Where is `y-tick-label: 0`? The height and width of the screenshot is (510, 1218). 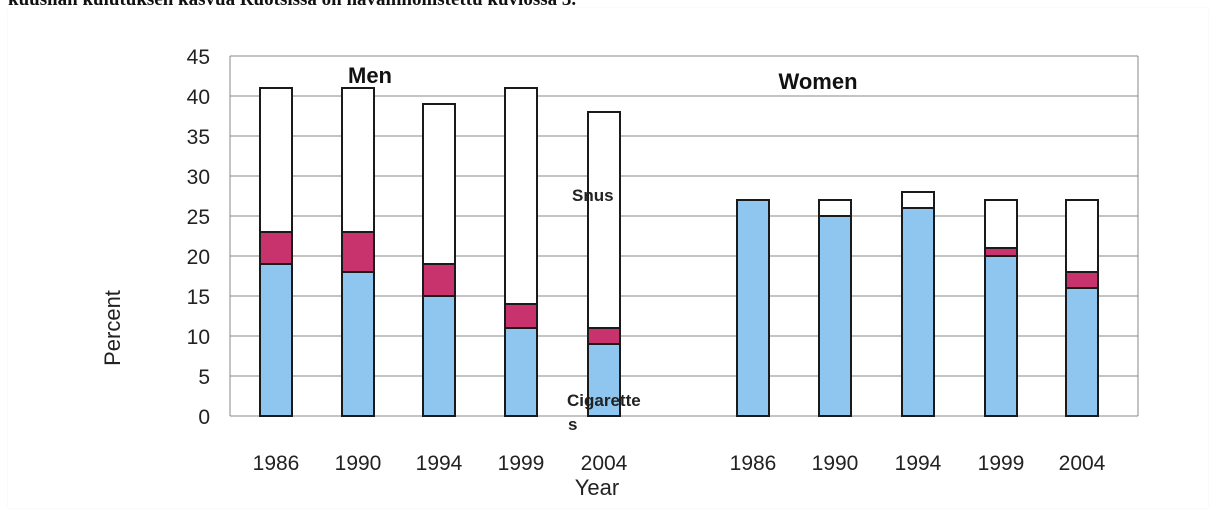
y-tick-label: 0 is located at coordinates (204, 417).